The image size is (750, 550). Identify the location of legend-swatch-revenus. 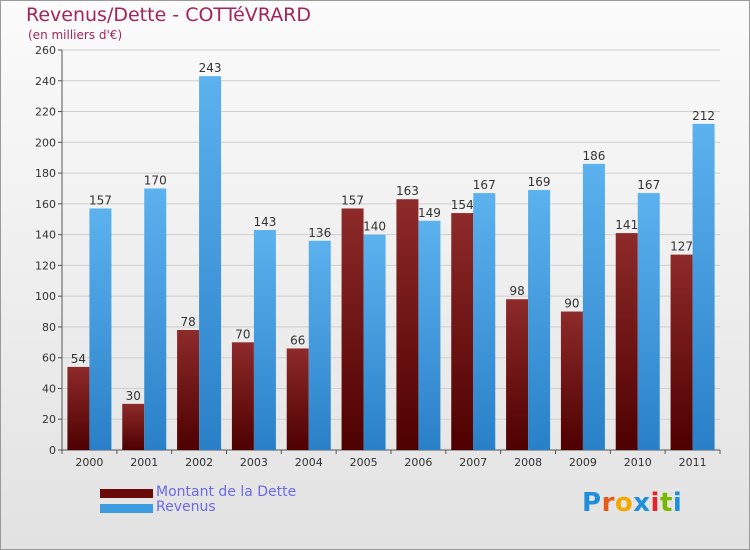
(126, 508).